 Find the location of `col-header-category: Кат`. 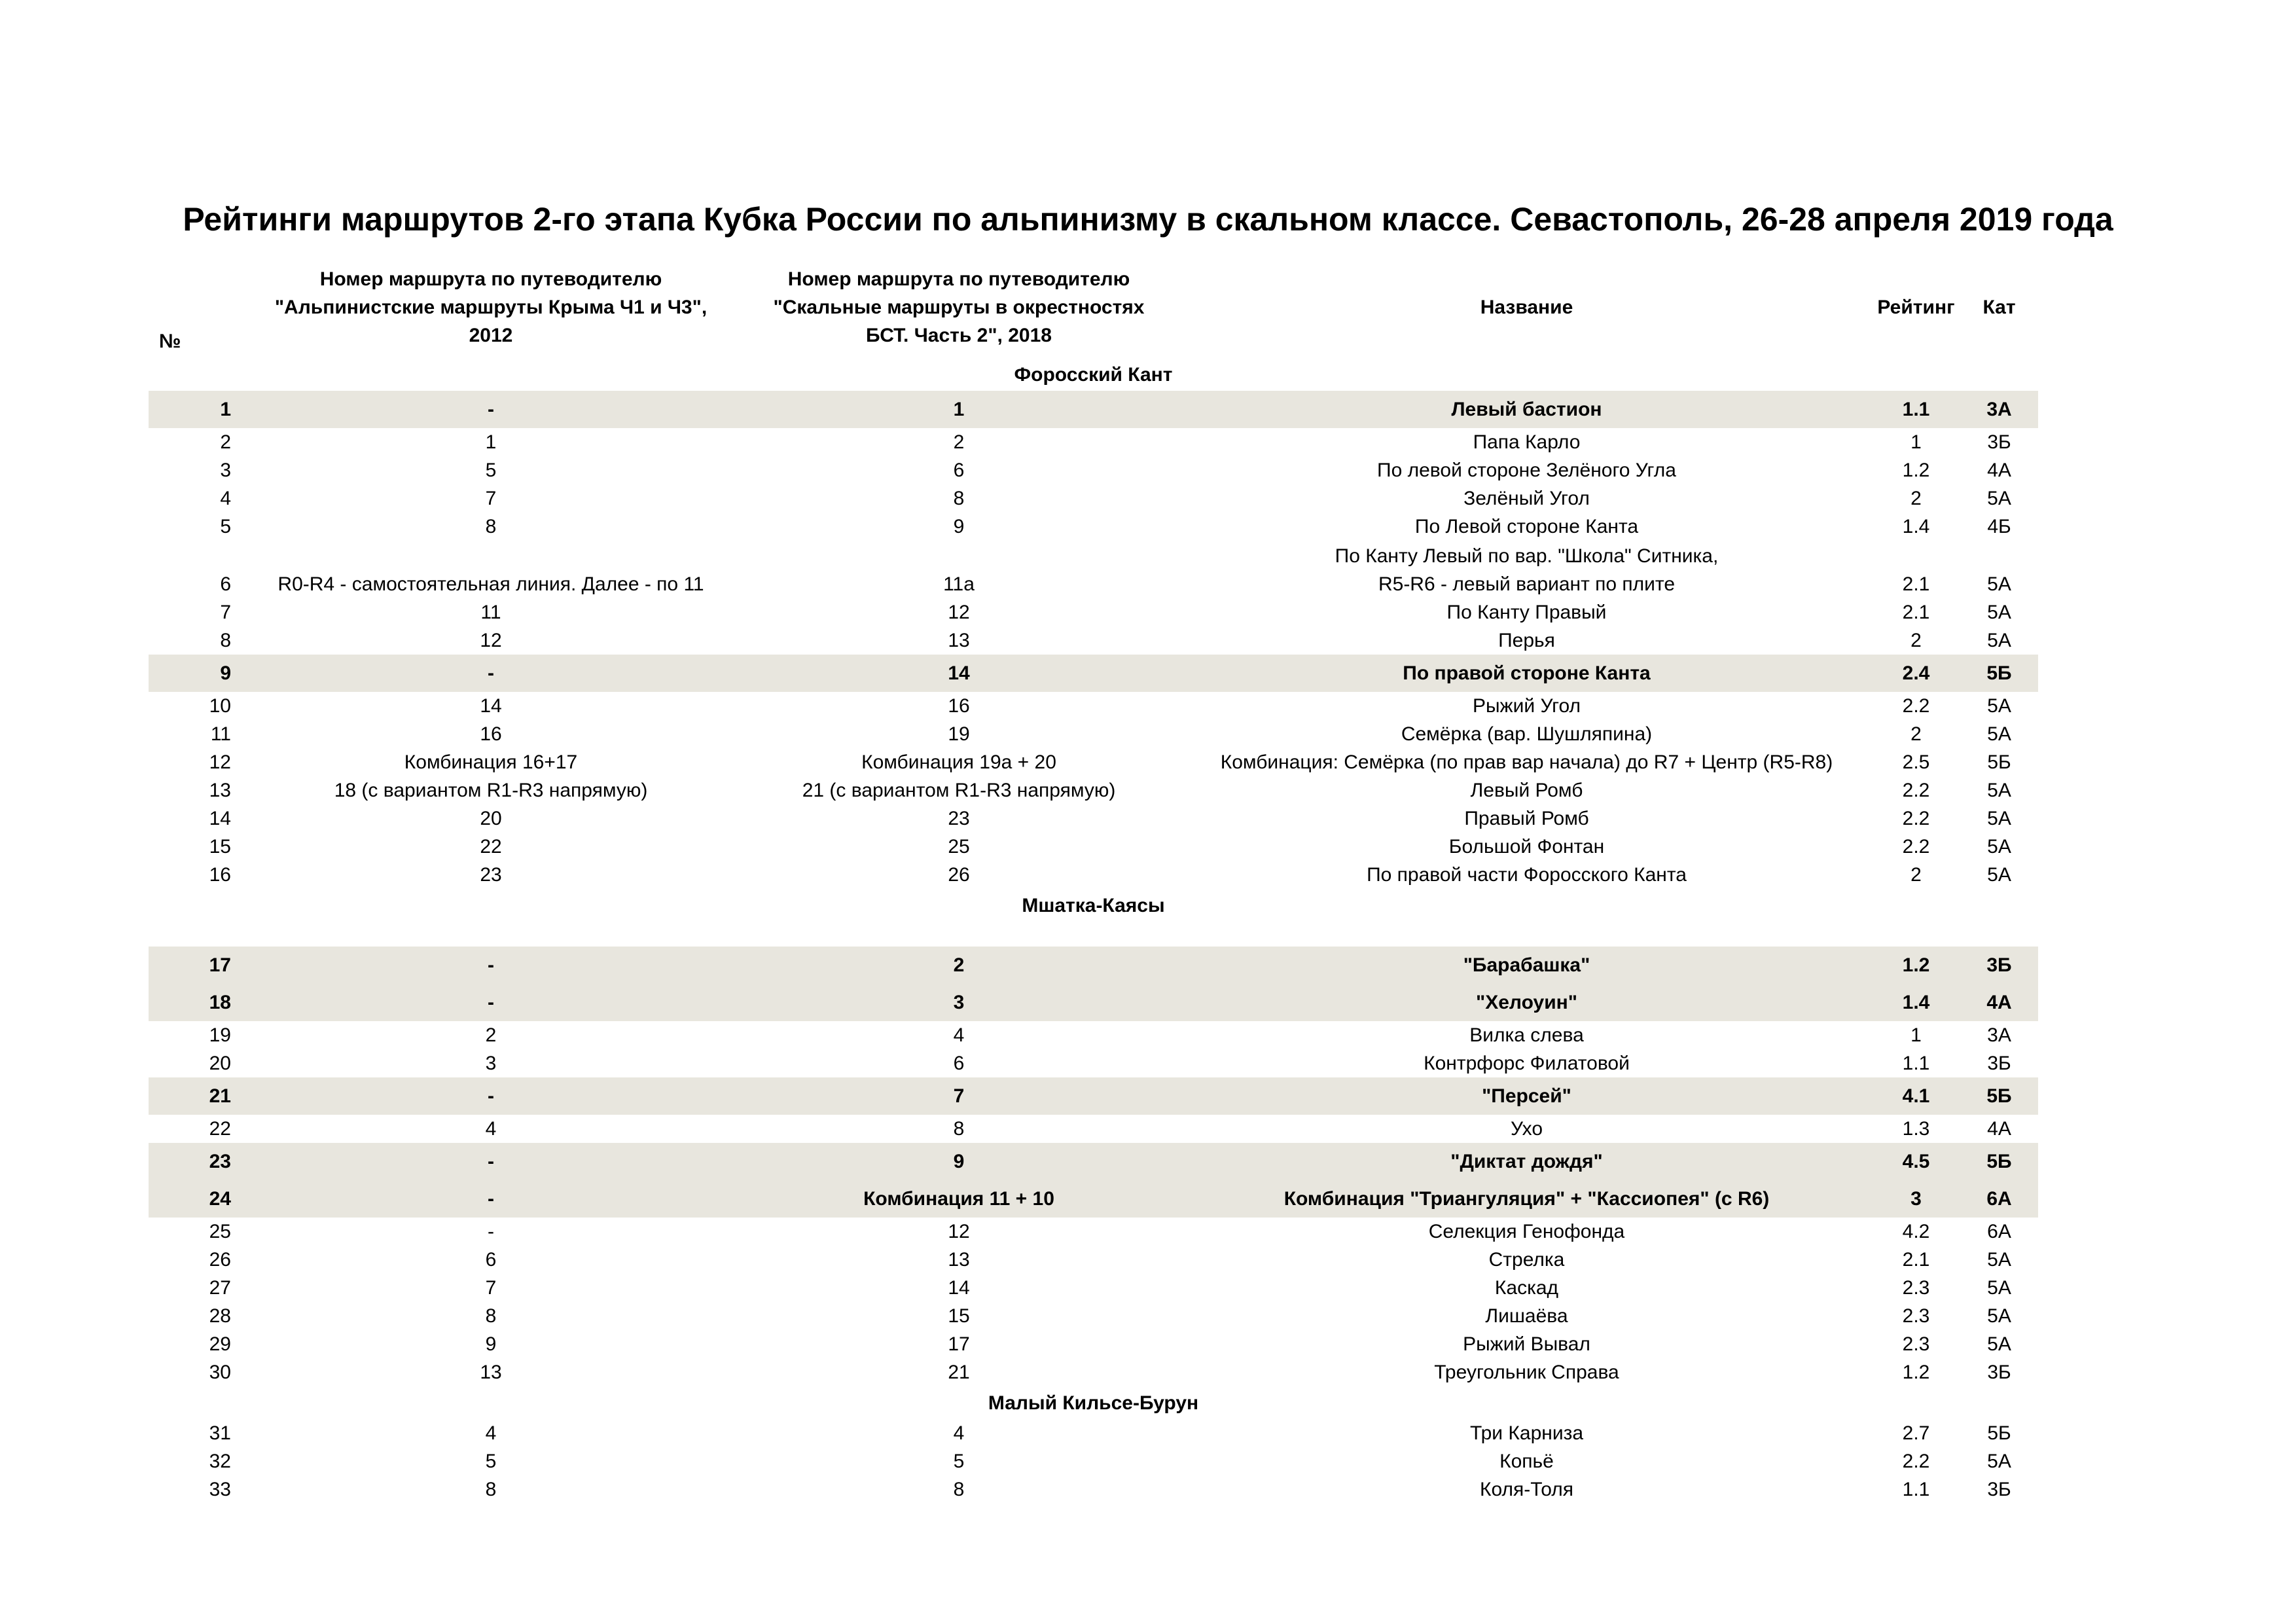

col-header-category: Кат is located at coordinates (1999, 307).